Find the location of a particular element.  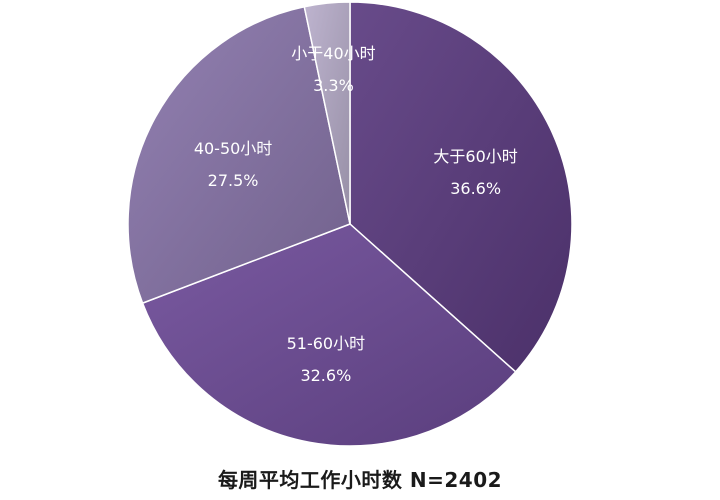

slice-value-label: 3.3% is located at coordinates (333, 85).